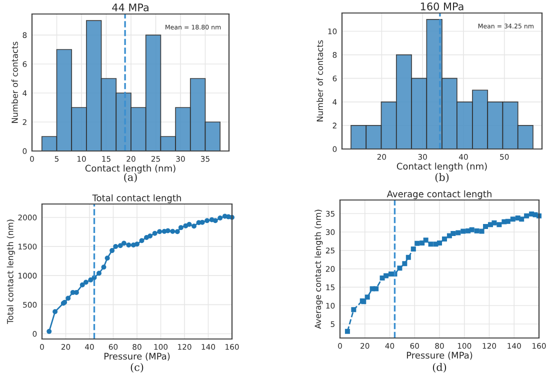  What do you see at coordinates (318, 269) in the screenshot?
I see `y-axis-title: Average contact length (nm)` at bounding box center [318, 269].